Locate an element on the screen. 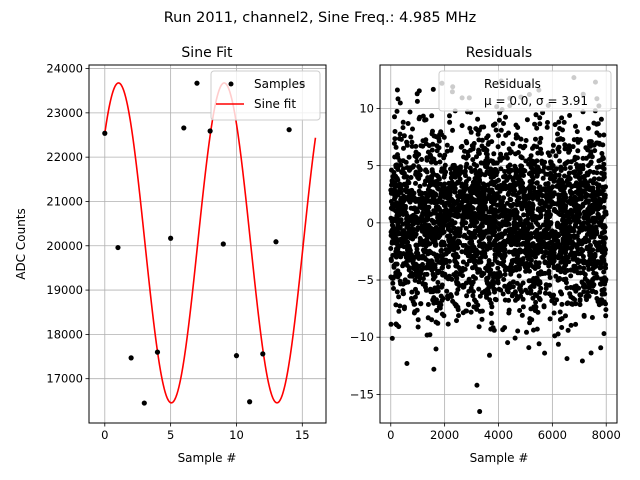 The height and width of the screenshot is (480, 640). residuals-x-axis-label: Sample # is located at coordinates (499, 458).